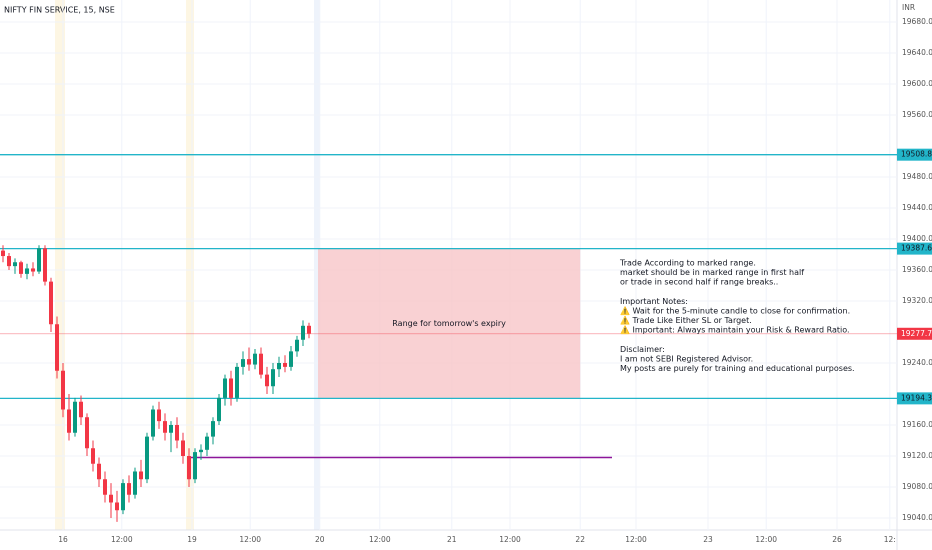 Image resolution: width=932 pixels, height=550 pixels. I want to click on y-tick-label: 19320.00, so click(917, 300).